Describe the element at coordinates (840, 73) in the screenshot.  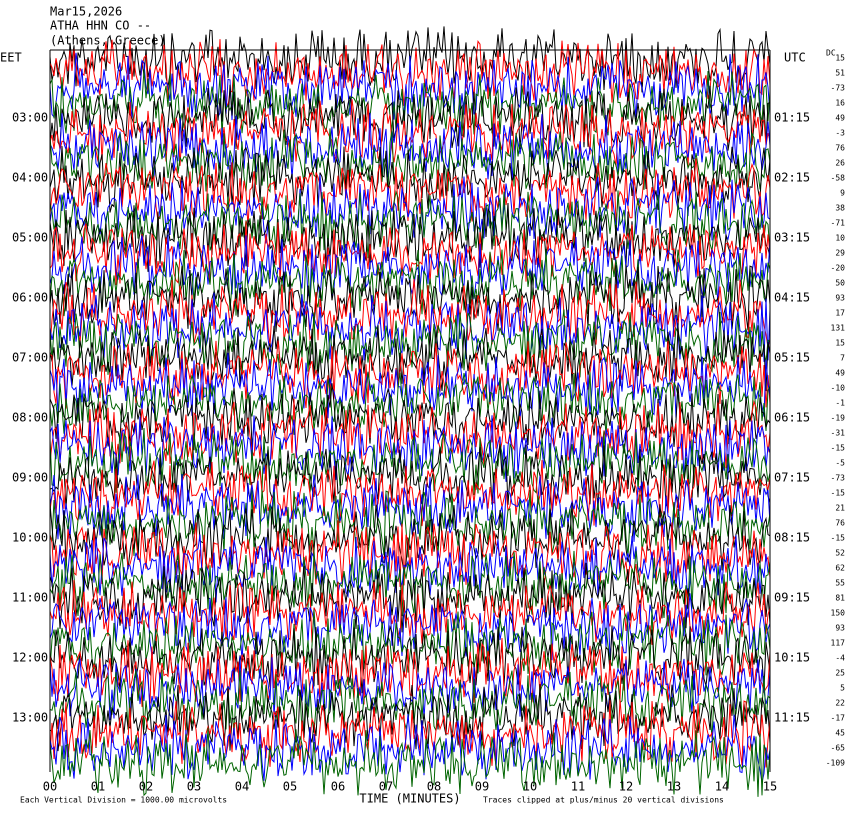
I see `dc-value: 51` at that location.